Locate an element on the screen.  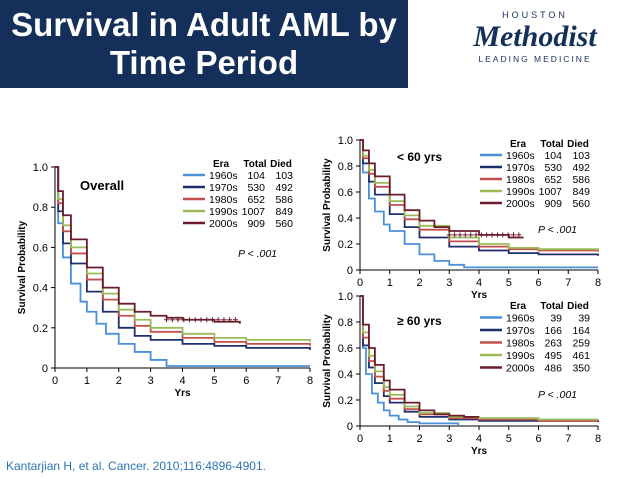
x-tick-label: 6 is located at coordinates (246, 381).